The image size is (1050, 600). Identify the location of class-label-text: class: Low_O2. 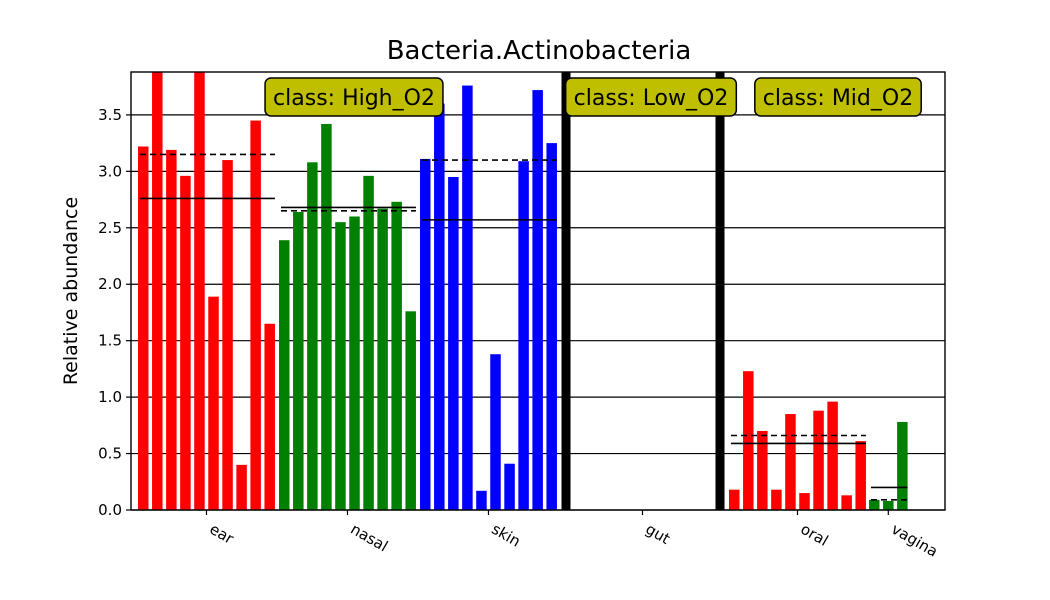
(651, 98).